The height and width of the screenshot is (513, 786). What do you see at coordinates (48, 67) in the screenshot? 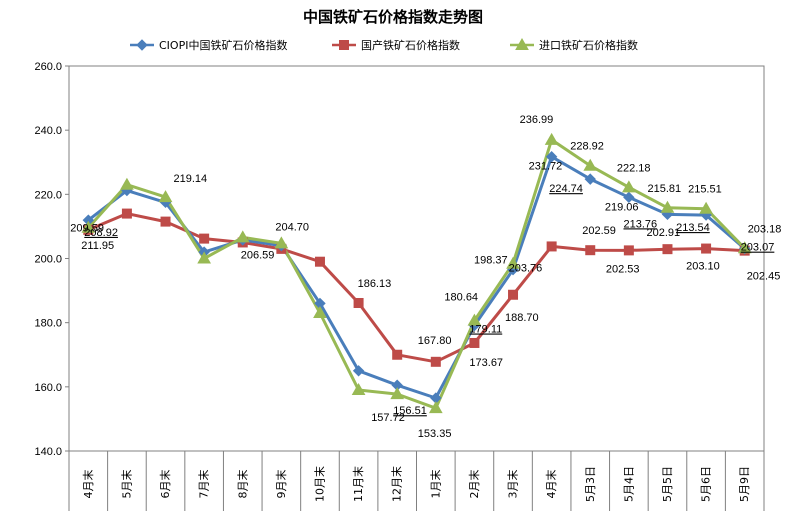
I see `y-tick-label: 260.0` at bounding box center [48, 67].